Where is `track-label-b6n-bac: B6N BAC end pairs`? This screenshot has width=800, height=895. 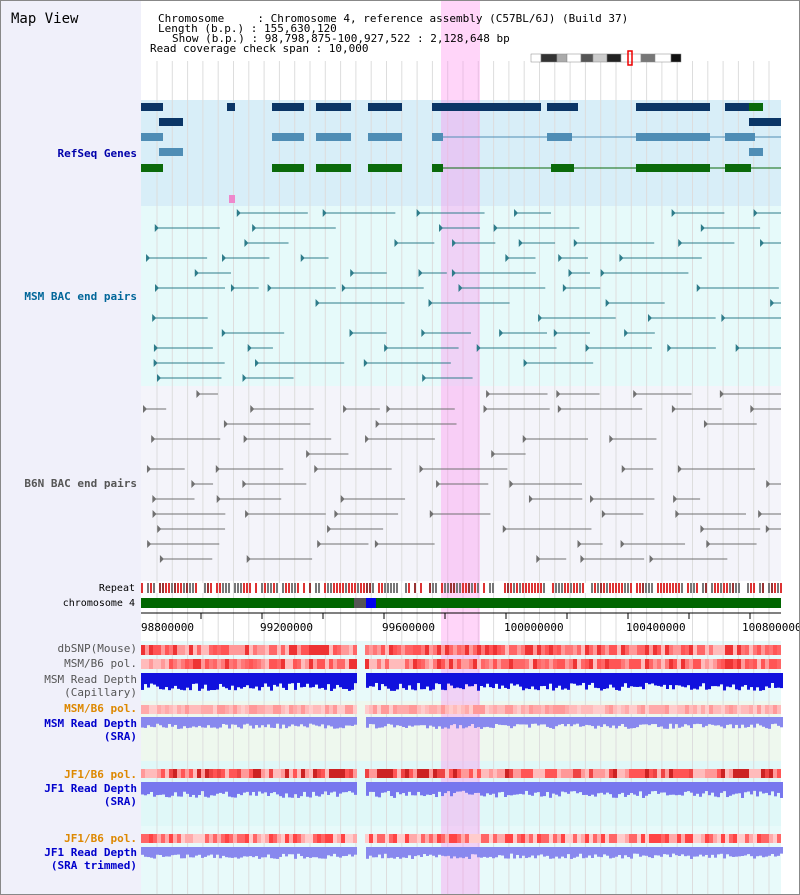 track-label-b6n-bac: B6N BAC end pairs is located at coordinates (80, 483).